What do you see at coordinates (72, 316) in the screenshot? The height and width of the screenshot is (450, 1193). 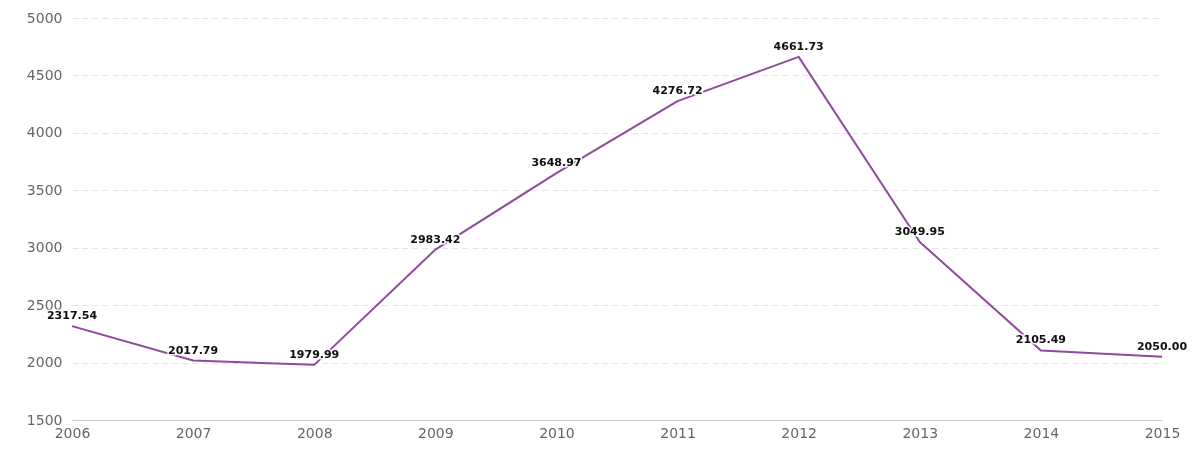 I see `text: 2317.54` at bounding box center [72, 316].